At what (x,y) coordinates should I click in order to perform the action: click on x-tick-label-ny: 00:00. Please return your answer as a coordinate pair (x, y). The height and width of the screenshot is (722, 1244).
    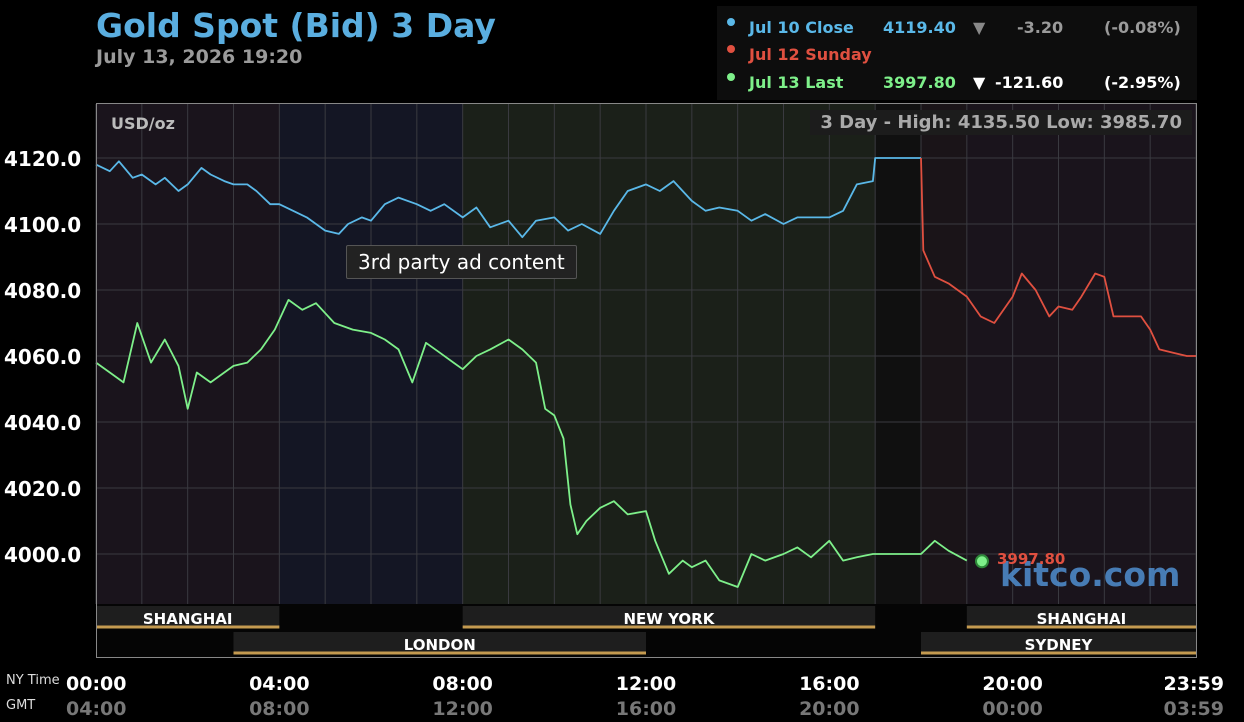
    Looking at the image, I should click on (96, 684).